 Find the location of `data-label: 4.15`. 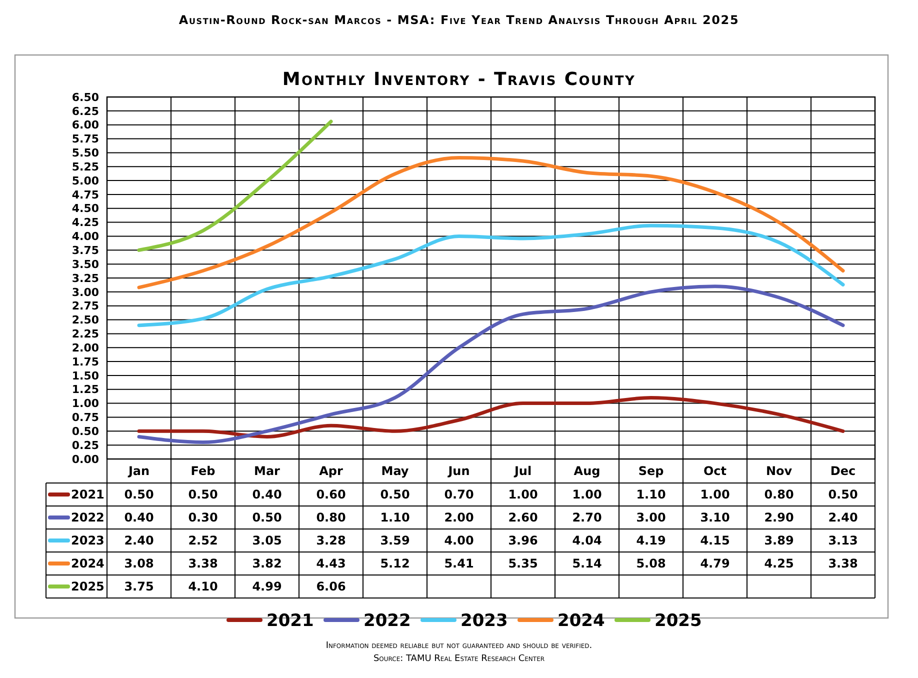

data-label: 4.15 is located at coordinates (715, 541).